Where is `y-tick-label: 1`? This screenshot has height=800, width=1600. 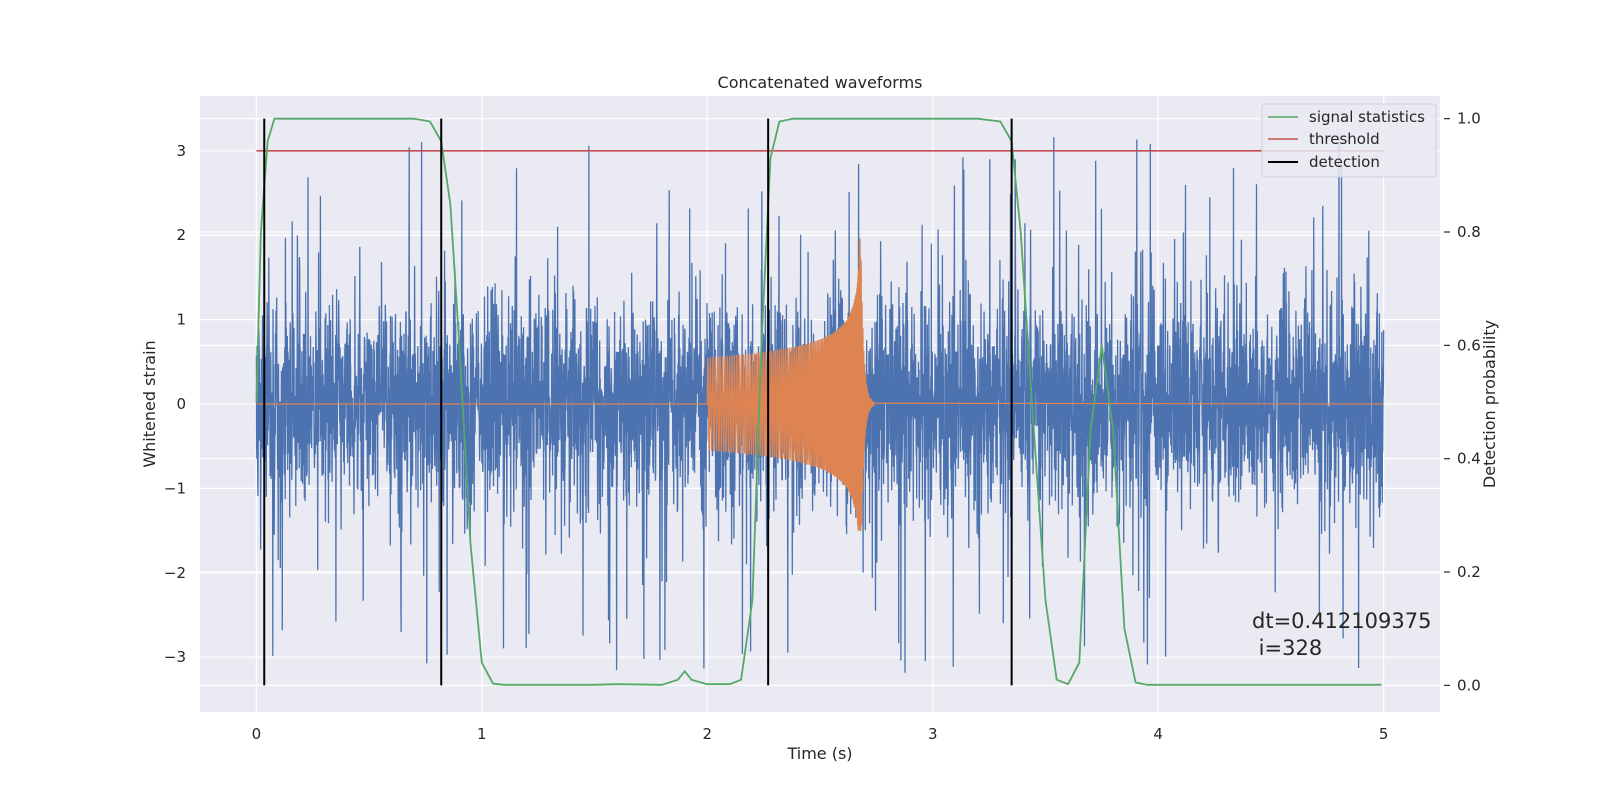
y-tick-label: 1 is located at coordinates (181, 320).